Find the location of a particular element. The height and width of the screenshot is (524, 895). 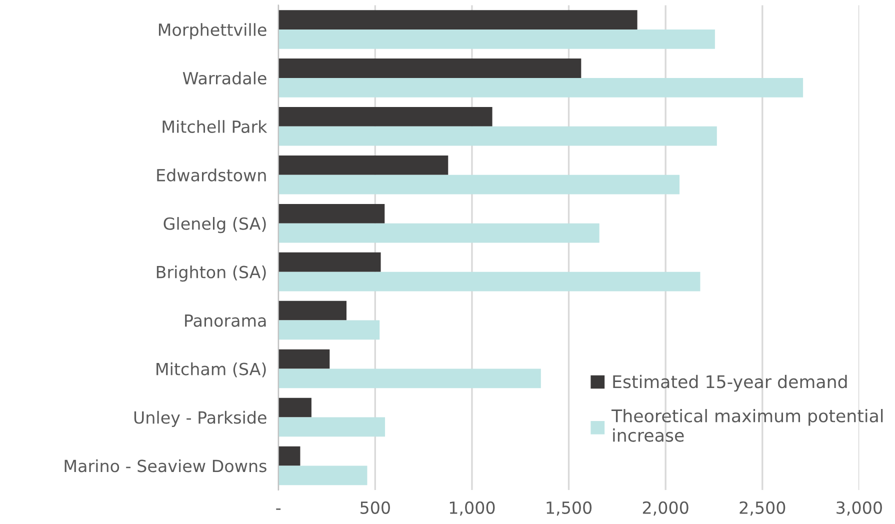

legend-label: Estimated 15-year demand is located at coordinates (730, 383).